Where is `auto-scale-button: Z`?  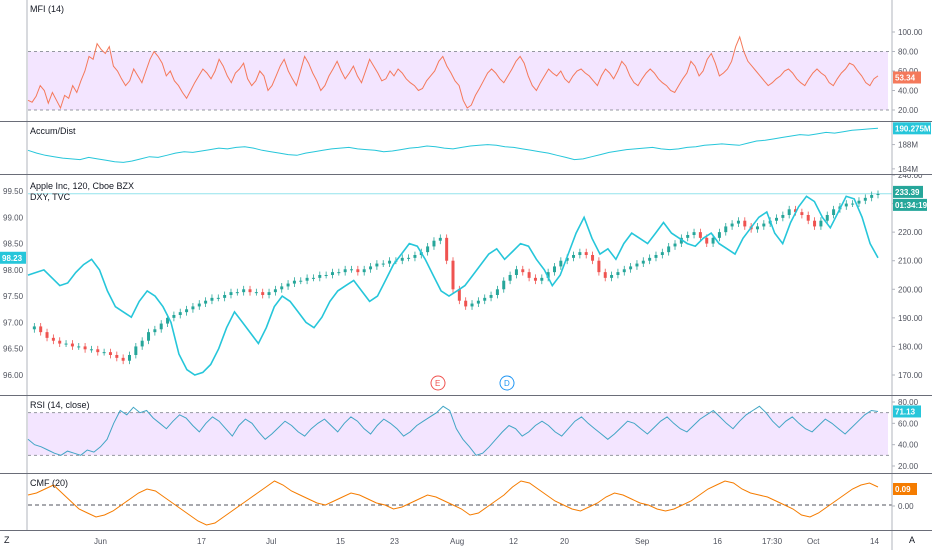 auto-scale-button: Z is located at coordinates (7, 540).